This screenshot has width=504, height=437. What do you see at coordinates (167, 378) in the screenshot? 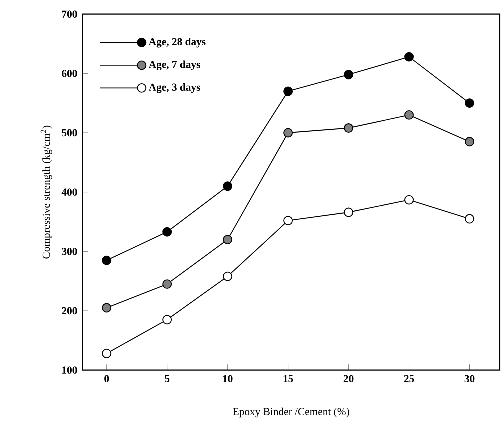
I see `x-tick-label: 5` at bounding box center [167, 378].